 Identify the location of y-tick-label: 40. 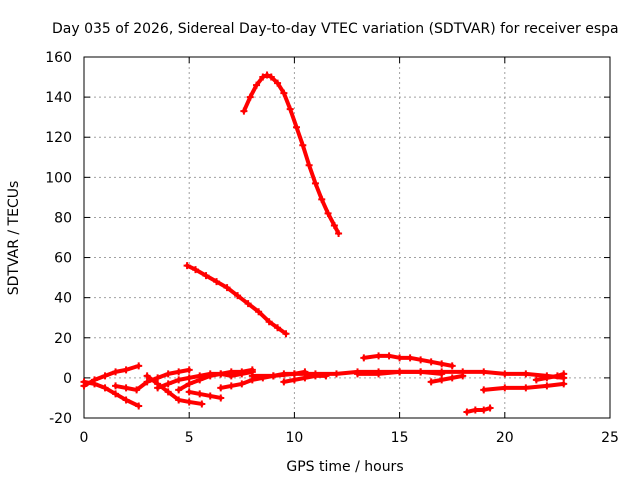
(63, 299).